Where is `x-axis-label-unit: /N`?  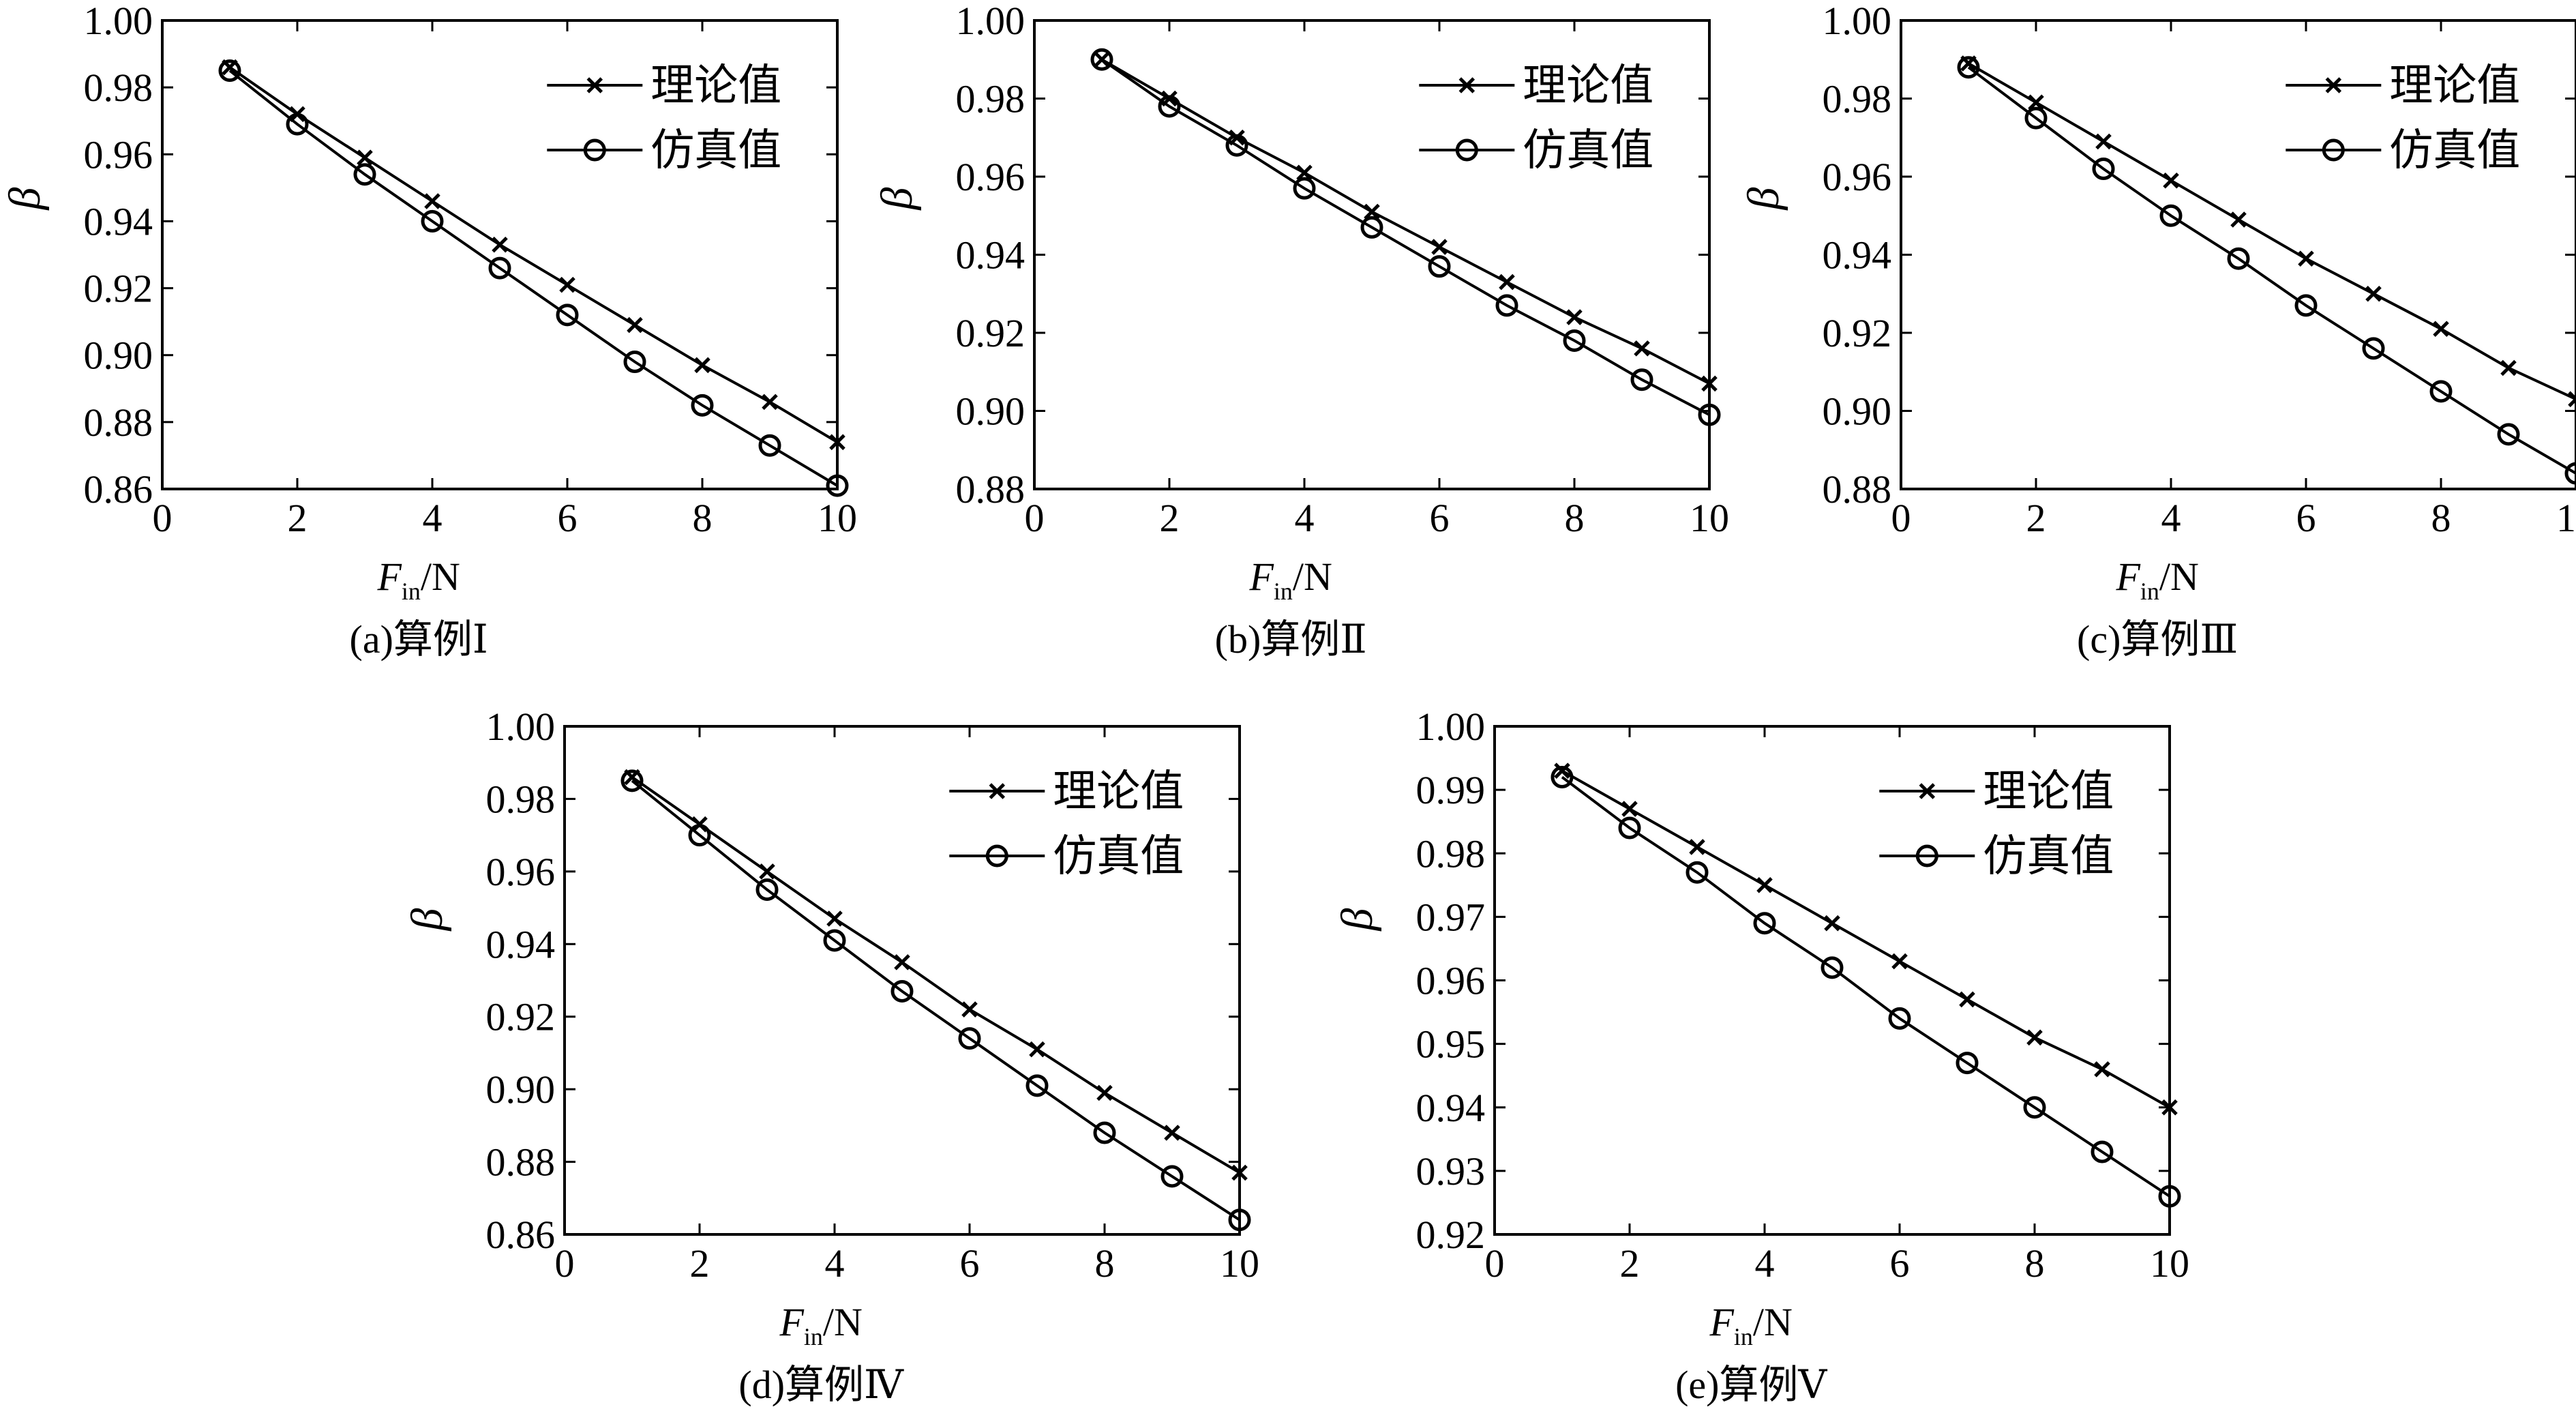
x-axis-label-unit: /N is located at coordinates (1773, 1322).